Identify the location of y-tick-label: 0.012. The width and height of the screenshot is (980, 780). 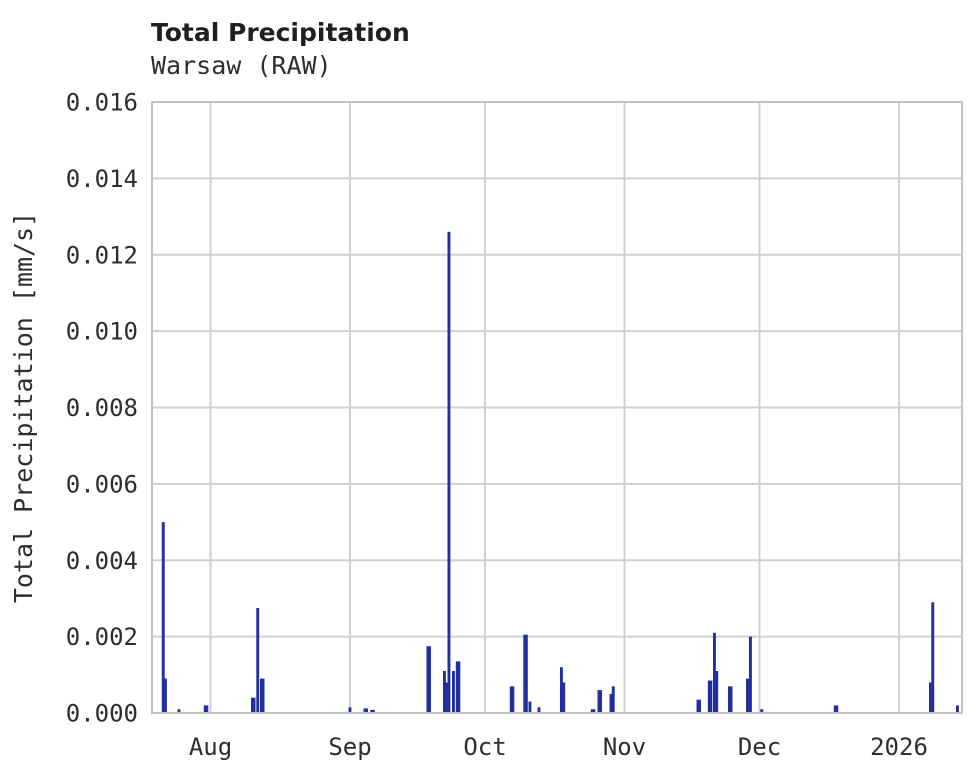
(102, 255).